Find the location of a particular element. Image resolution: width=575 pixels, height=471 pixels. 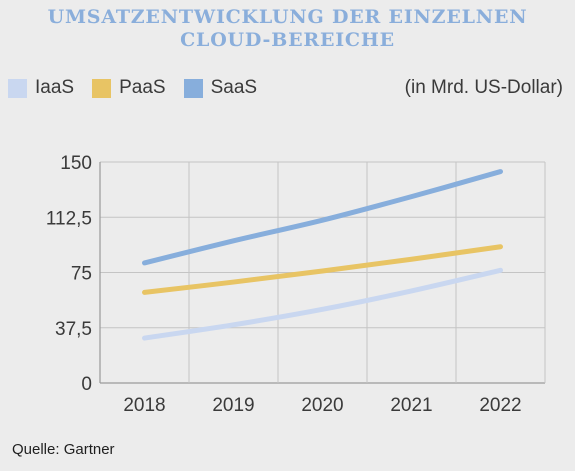

legend-swatch-paas is located at coordinates (102, 88).